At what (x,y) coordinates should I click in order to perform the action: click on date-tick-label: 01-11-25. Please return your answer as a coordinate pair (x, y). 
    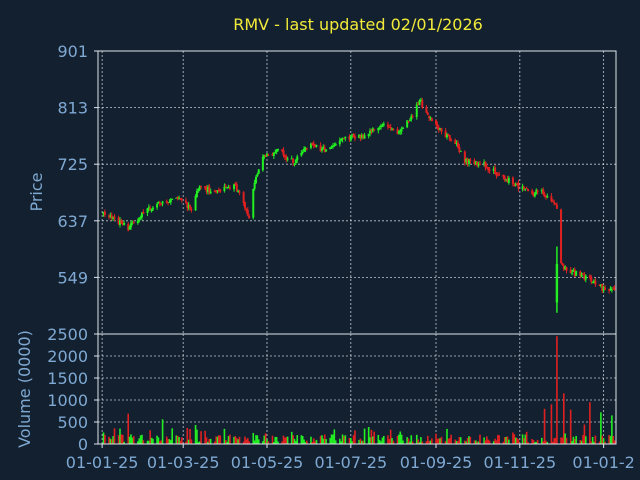
    Looking at the image, I should click on (520, 462).